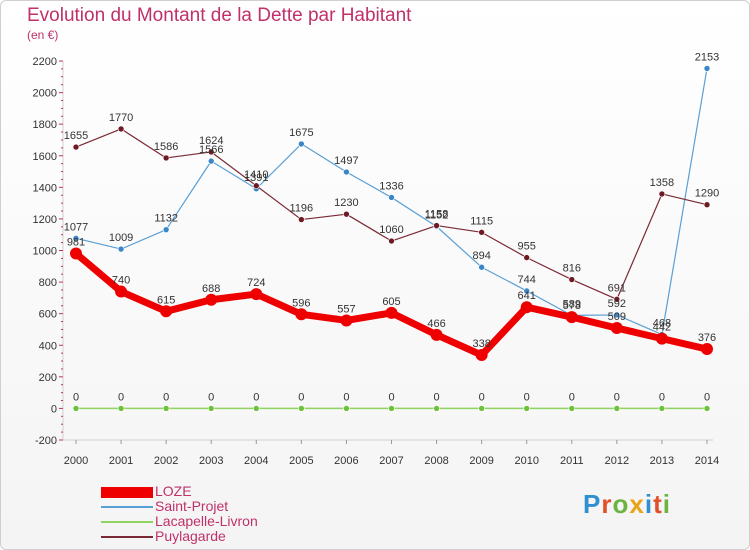  Describe the element at coordinates (437, 215) in the screenshot. I see `data-label-saint-projet: 1152` at that location.